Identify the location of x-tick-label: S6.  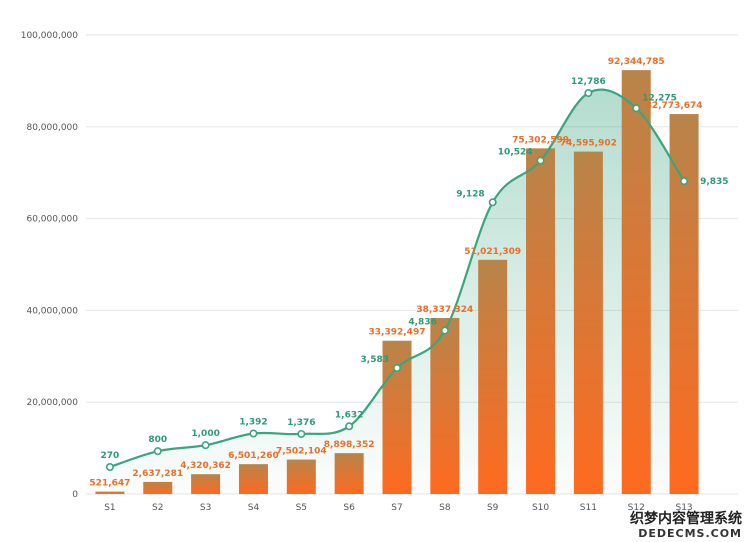
(349, 508).